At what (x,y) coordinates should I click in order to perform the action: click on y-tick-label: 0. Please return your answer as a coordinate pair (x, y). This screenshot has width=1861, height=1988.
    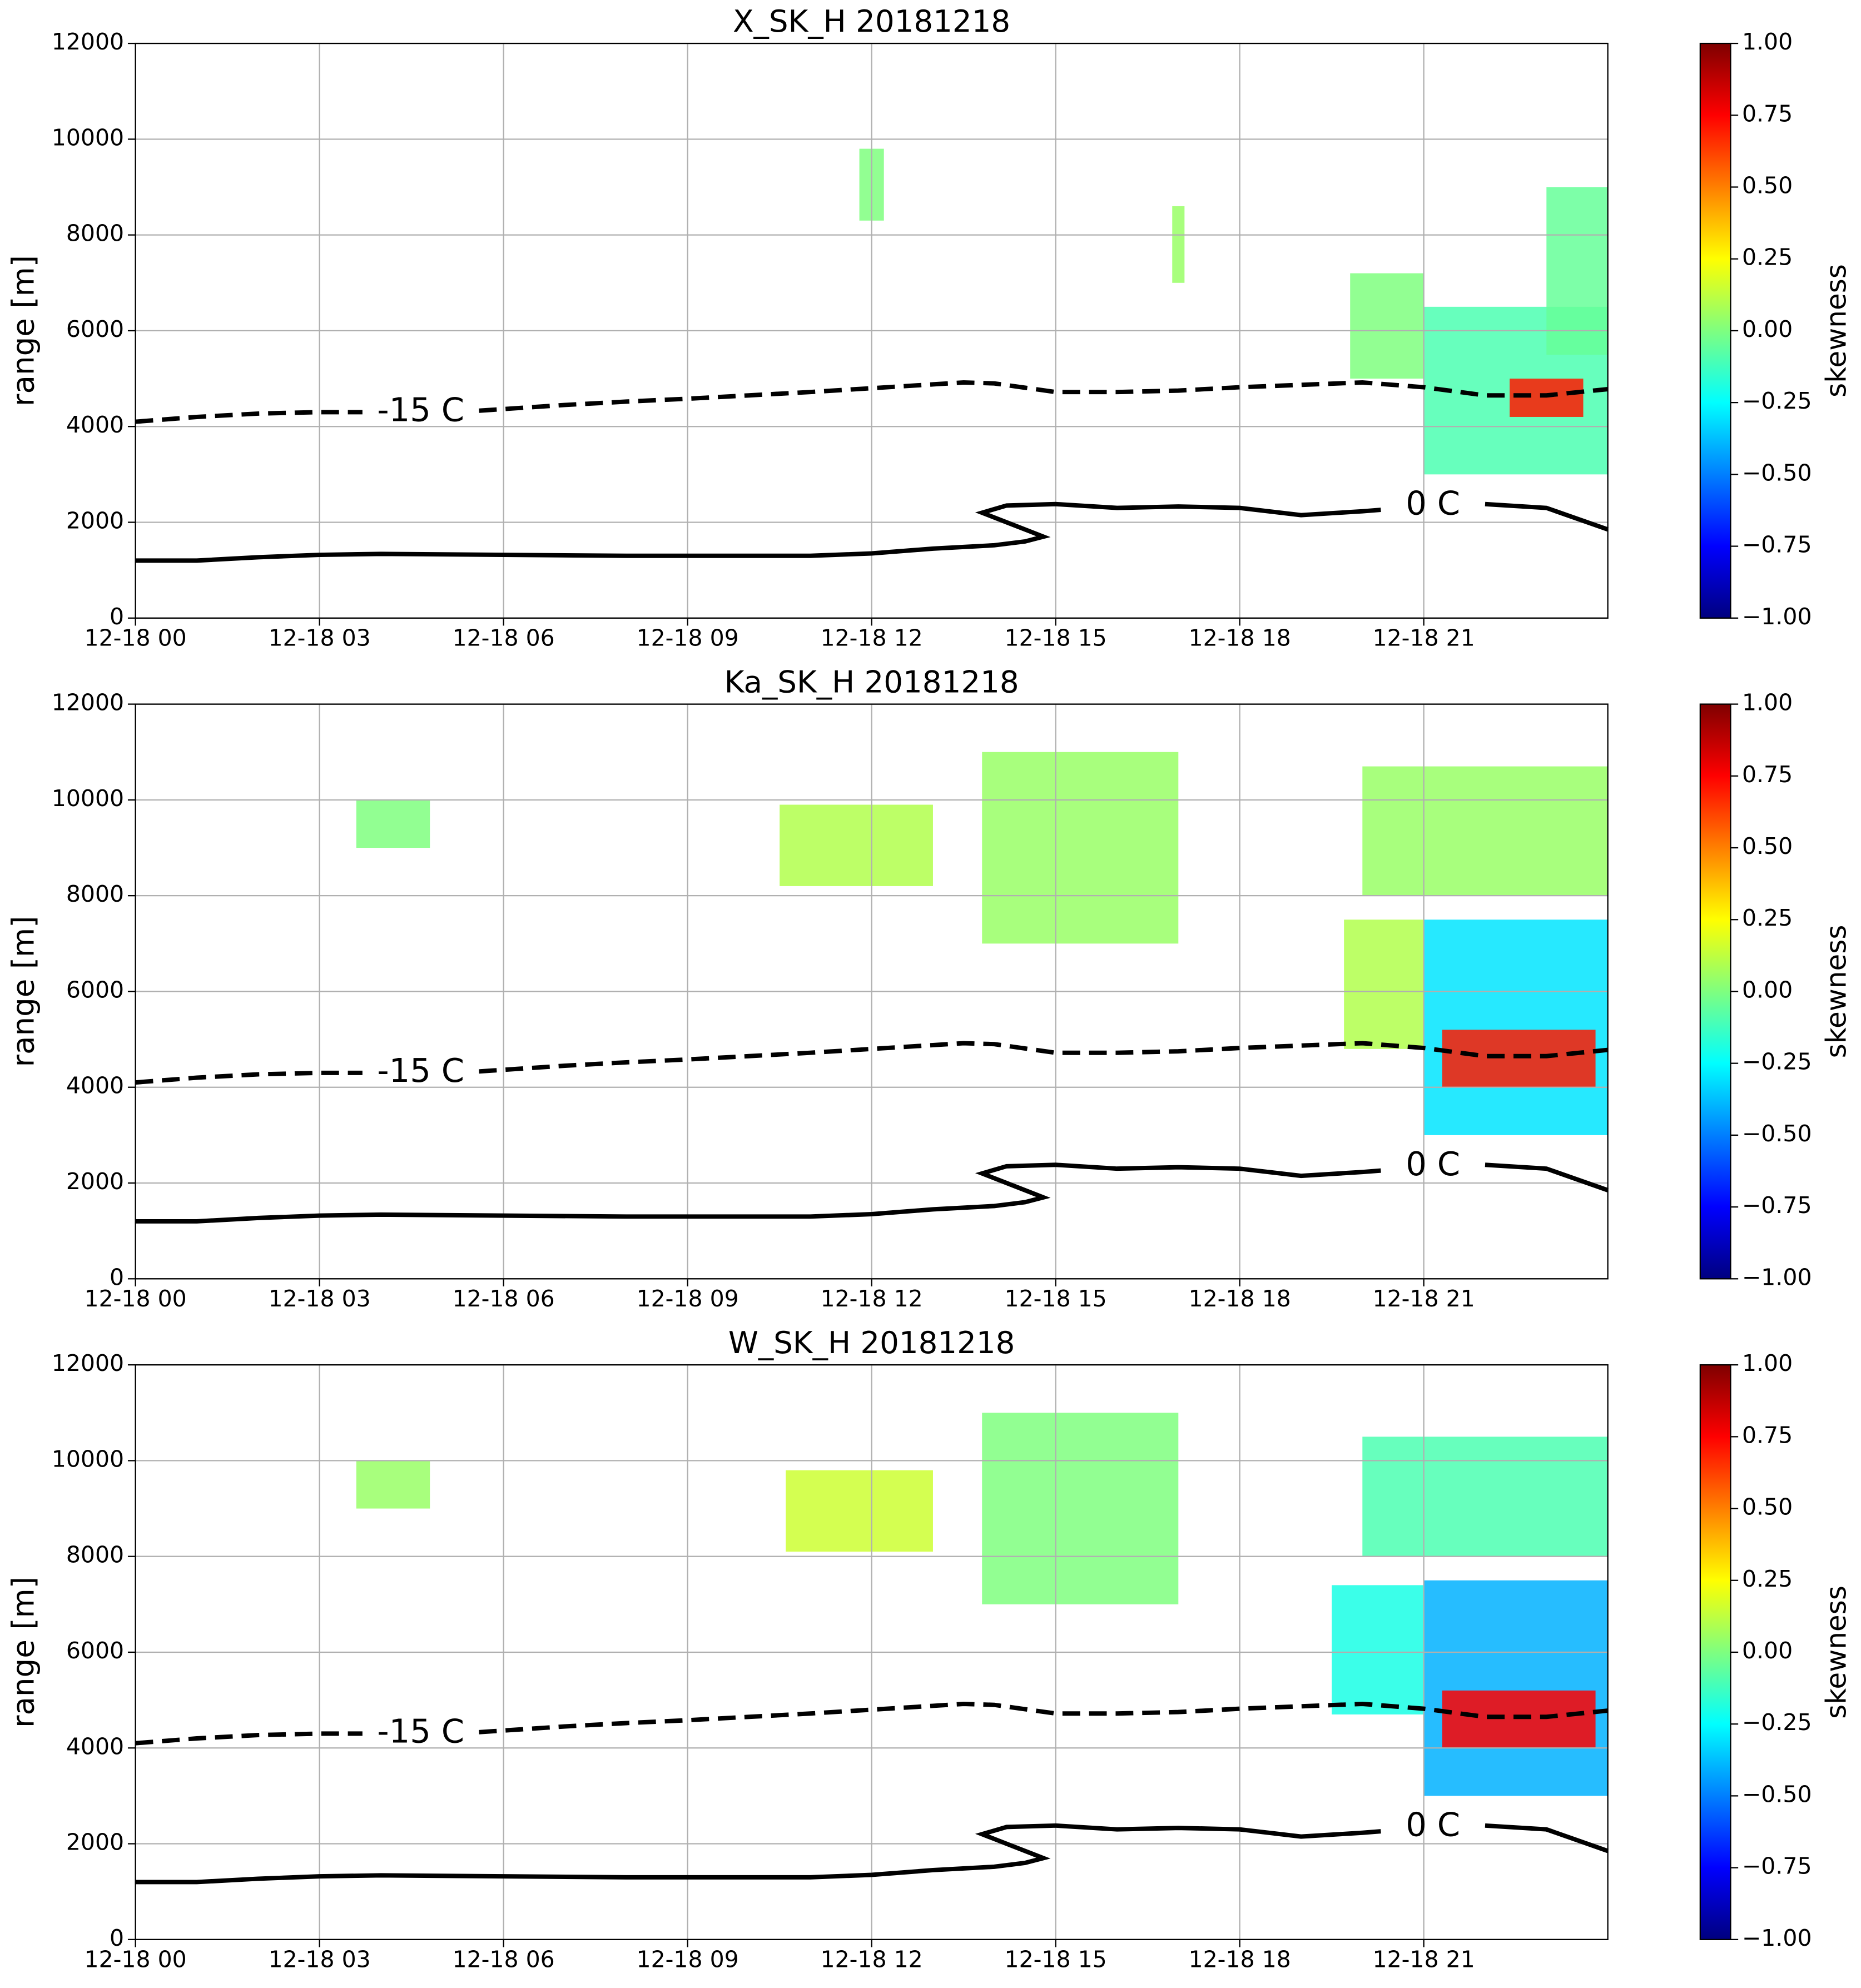
    Looking at the image, I should click on (117, 1277).